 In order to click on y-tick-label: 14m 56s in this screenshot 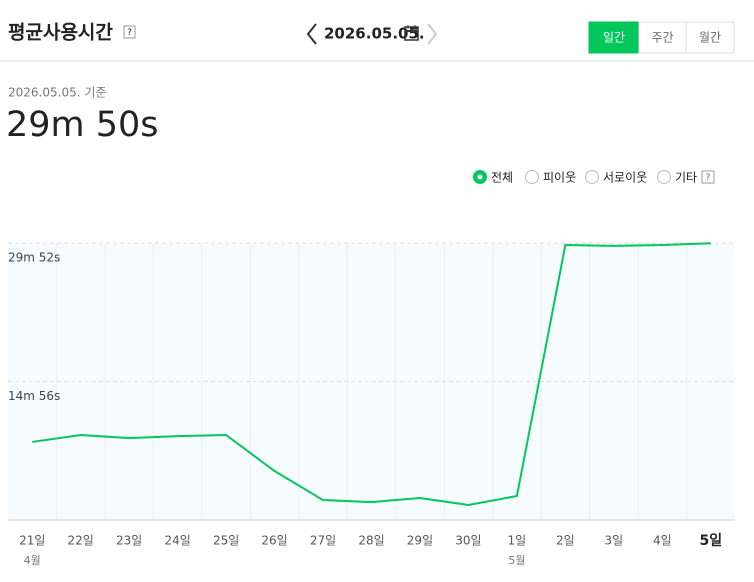, I will do `click(34, 396)`.